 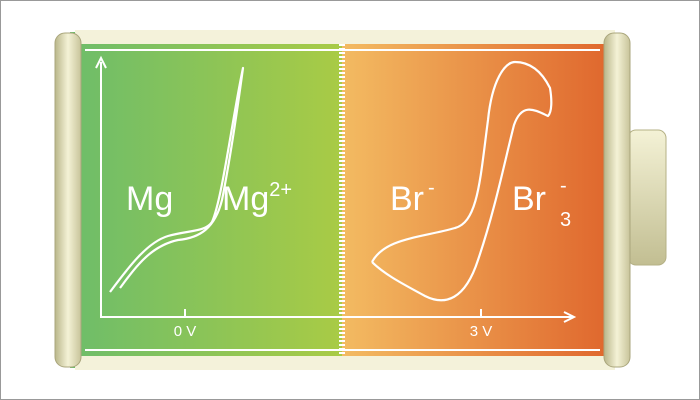 I want to click on right-cap, so click(x=617, y=200).